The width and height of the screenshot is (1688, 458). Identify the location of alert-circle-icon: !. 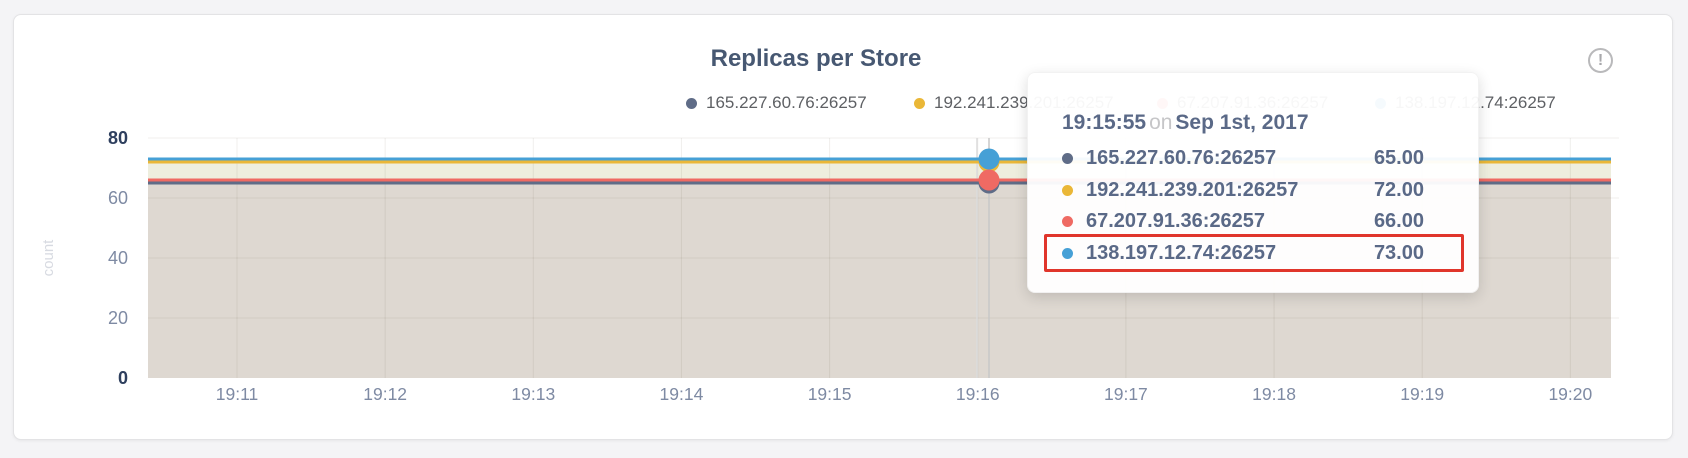
(1600, 60).